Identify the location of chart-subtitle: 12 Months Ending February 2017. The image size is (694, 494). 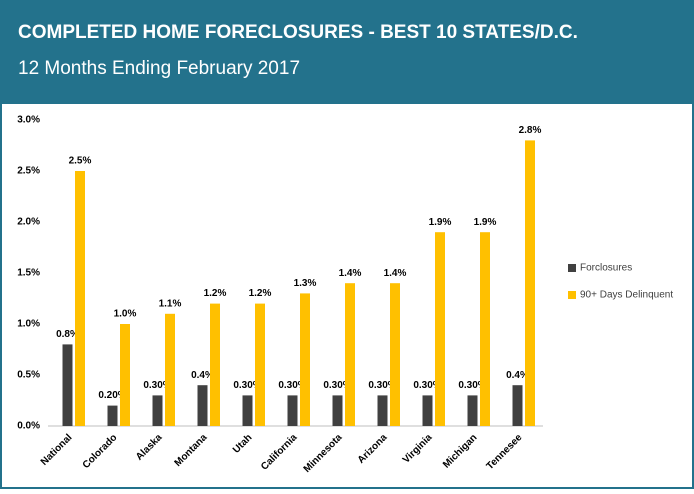
(159, 68).